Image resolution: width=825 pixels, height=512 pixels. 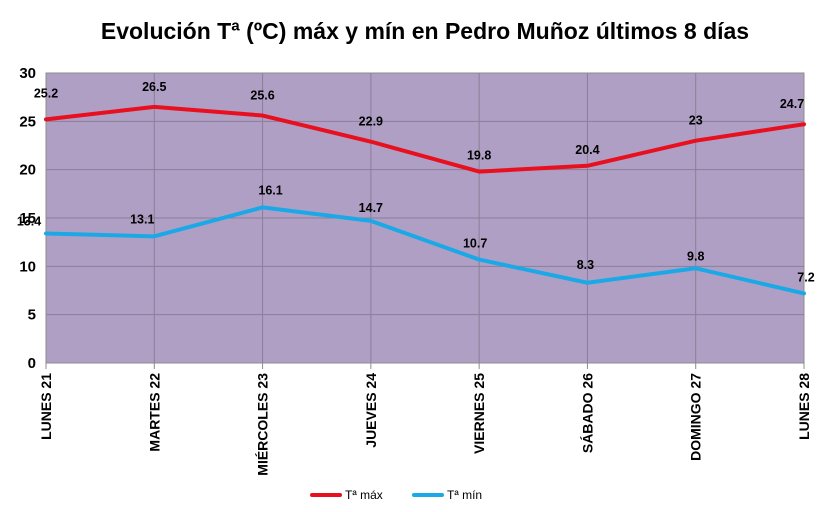 What do you see at coordinates (270, 190) in the screenshot?
I see `data-label: 16.1` at bounding box center [270, 190].